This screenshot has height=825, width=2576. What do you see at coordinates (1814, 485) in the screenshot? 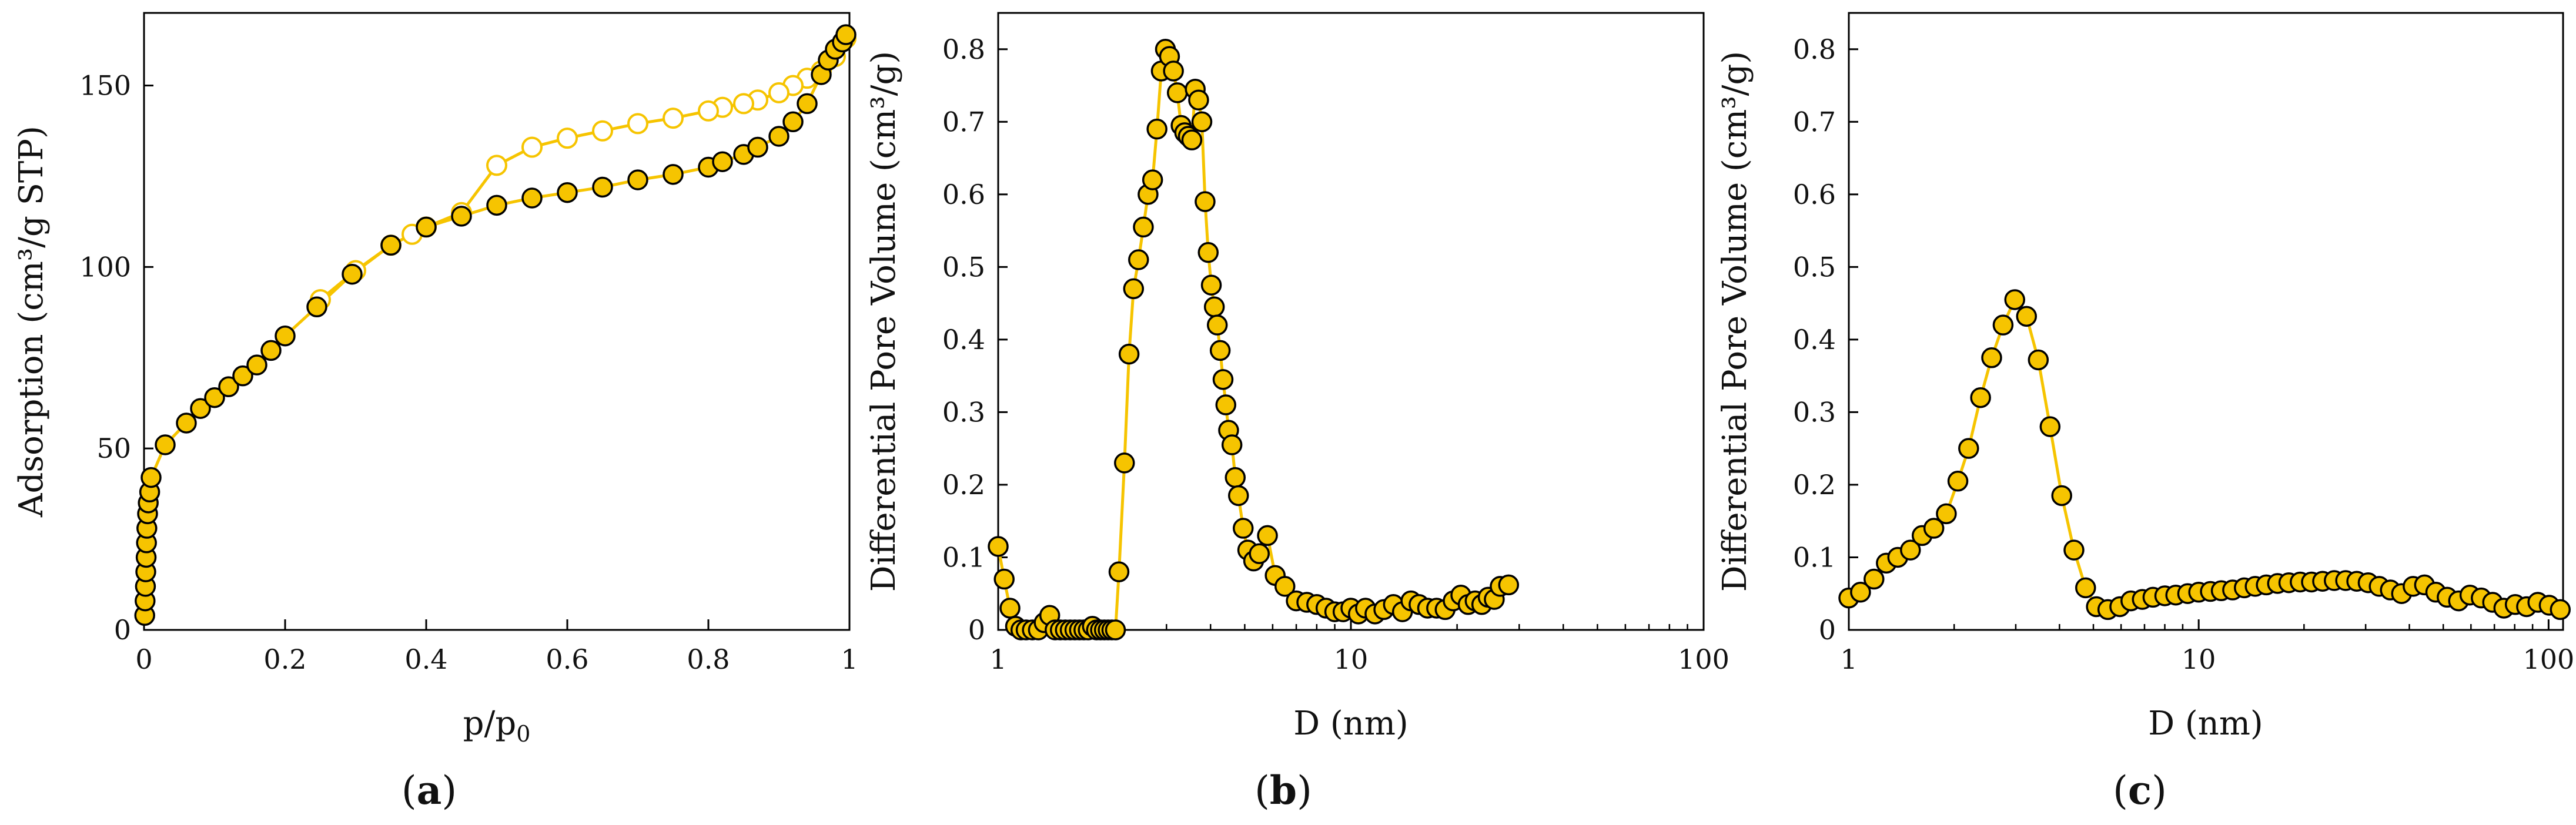
I see `y-tick-label: 0.2` at bounding box center [1814, 485].